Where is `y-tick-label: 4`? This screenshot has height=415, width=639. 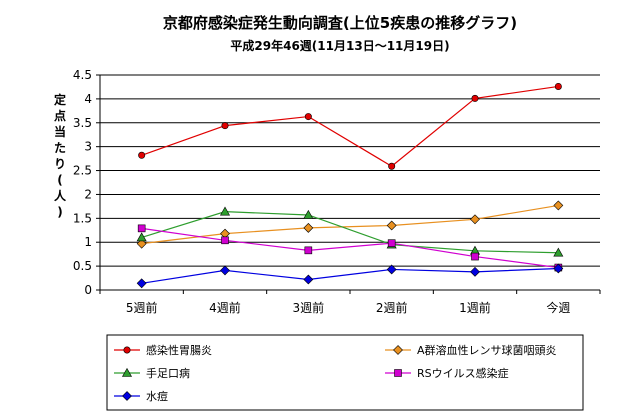
y-tick-label: 4 is located at coordinates (88, 99).